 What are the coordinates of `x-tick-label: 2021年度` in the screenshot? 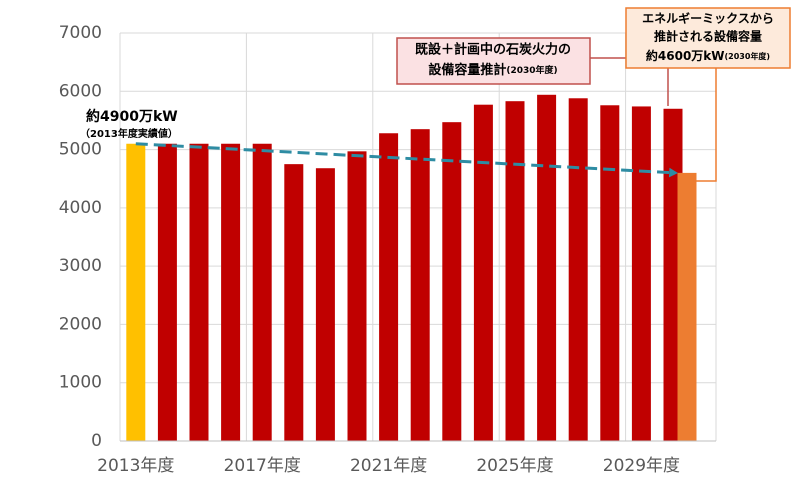 It's located at (388, 466).